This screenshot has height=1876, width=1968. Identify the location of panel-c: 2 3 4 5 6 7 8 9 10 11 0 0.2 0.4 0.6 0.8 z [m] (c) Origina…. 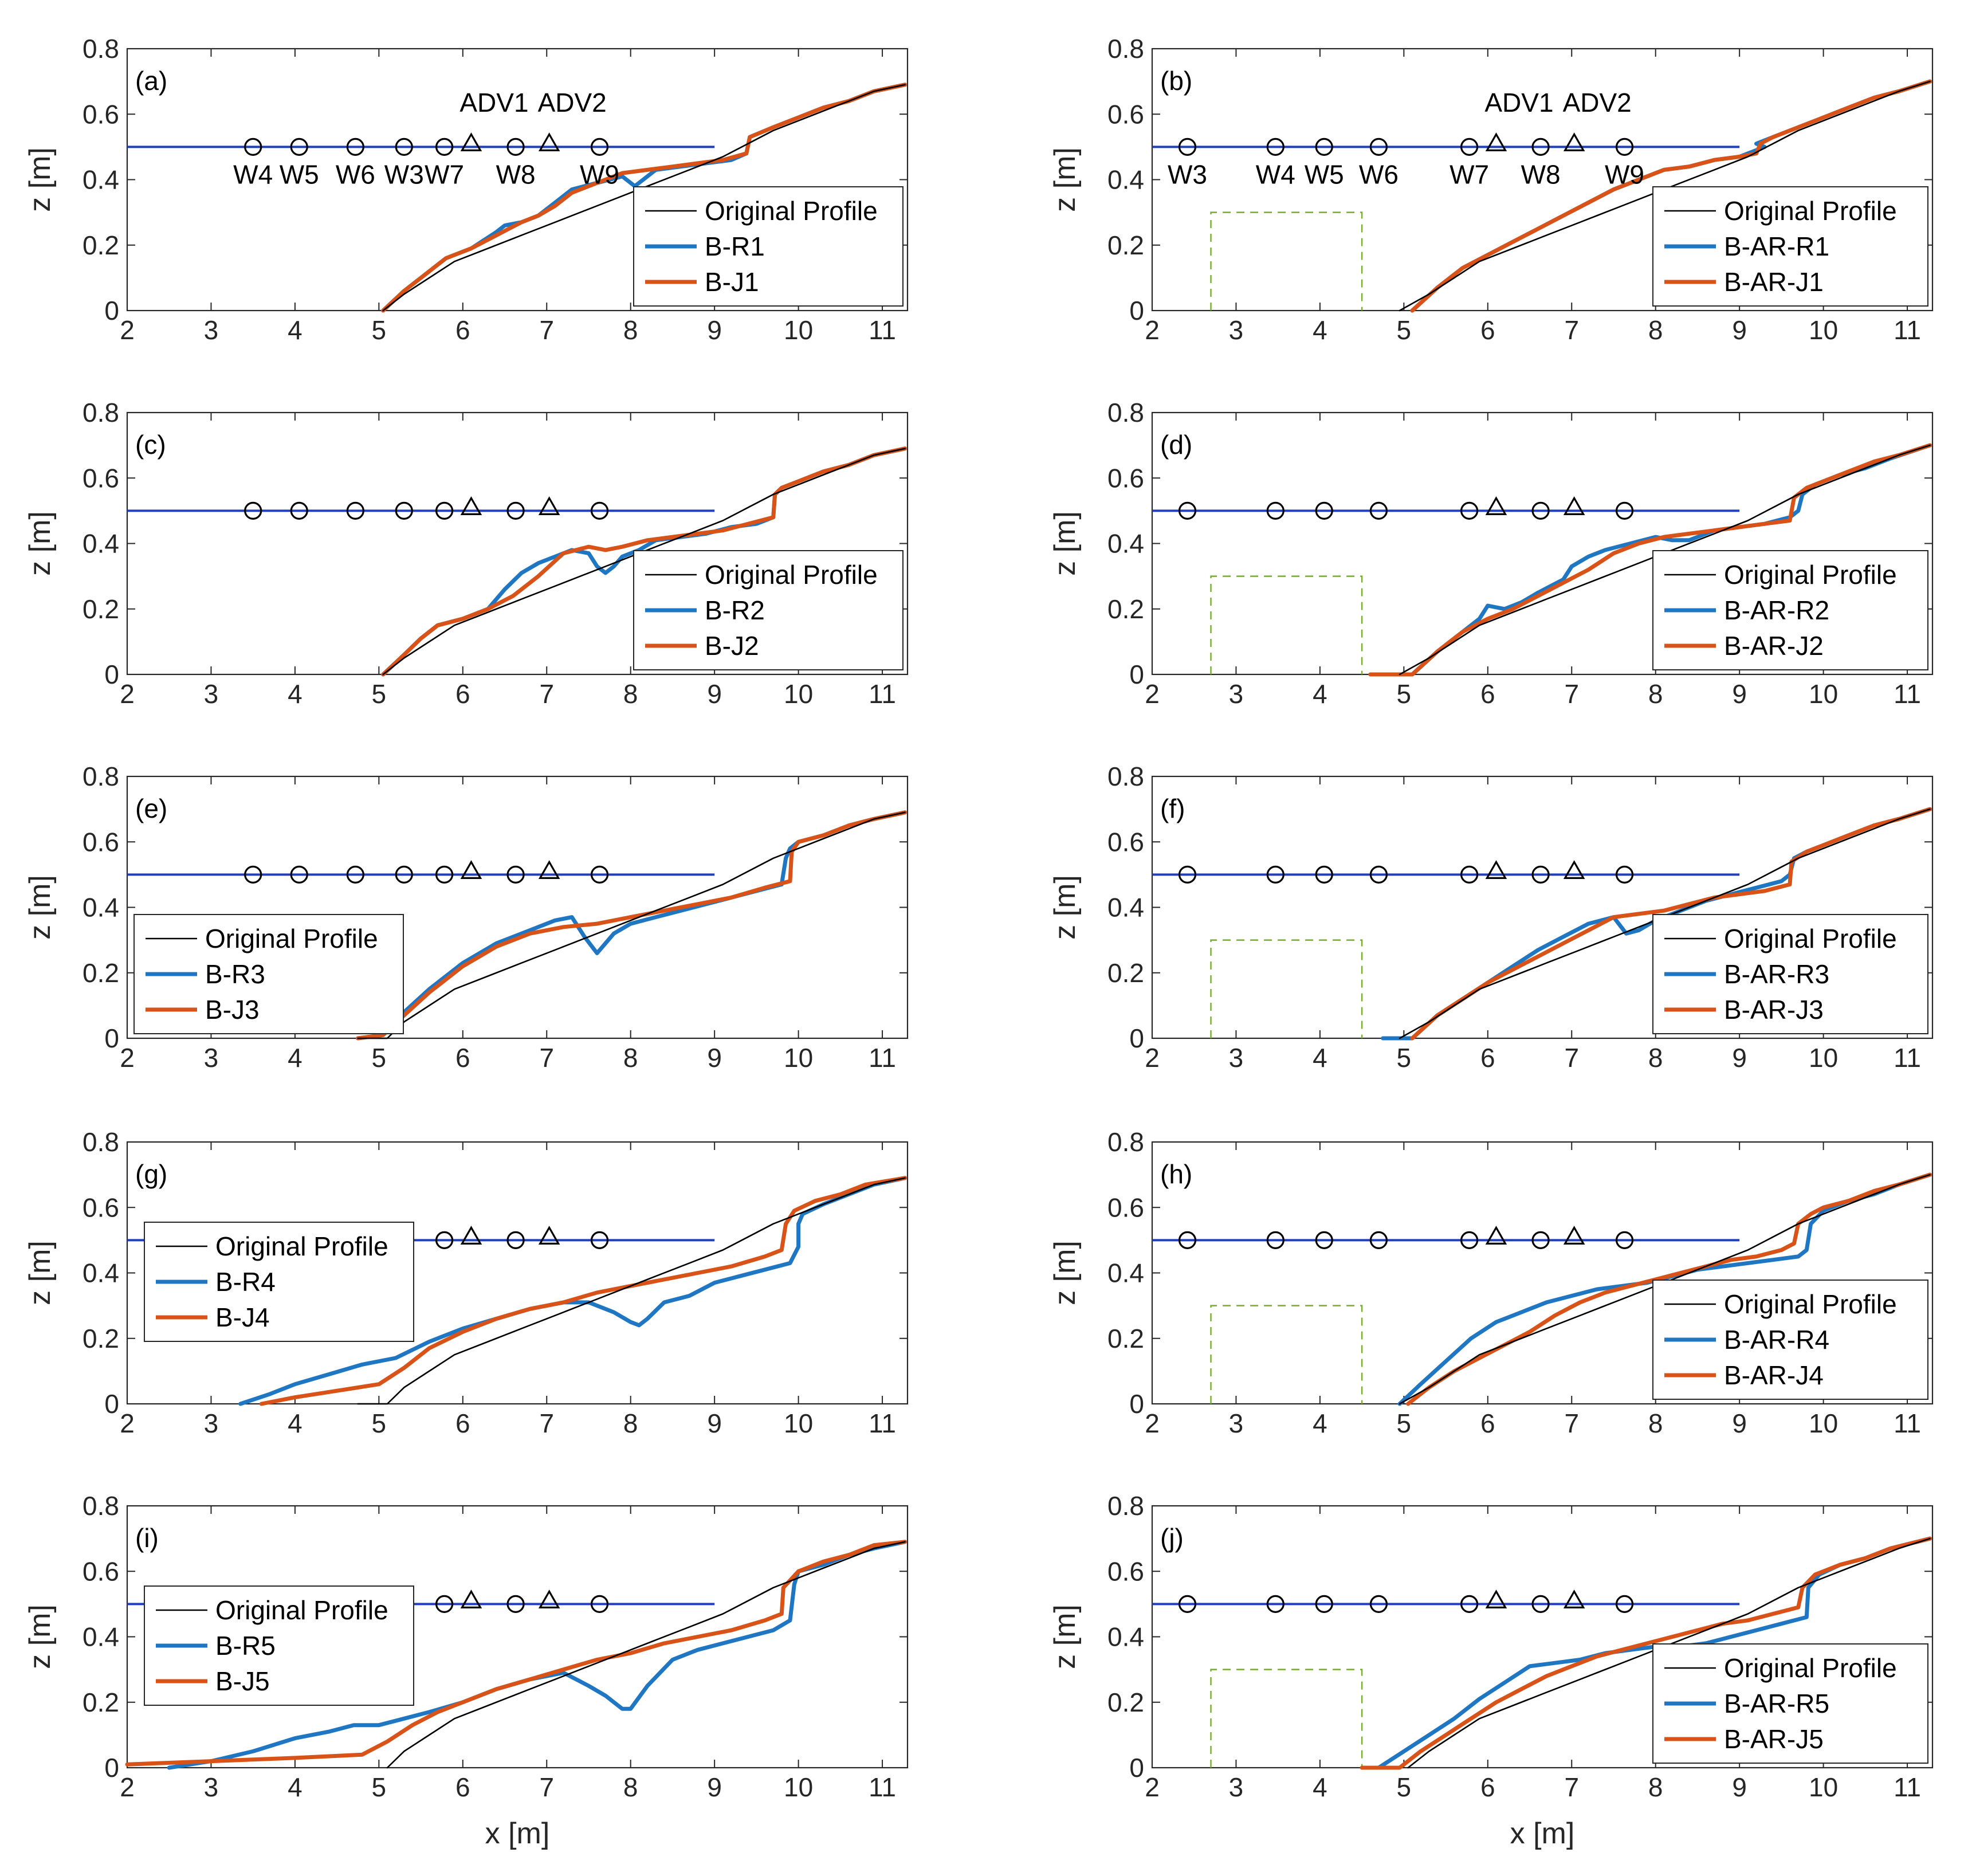
(466, 554).